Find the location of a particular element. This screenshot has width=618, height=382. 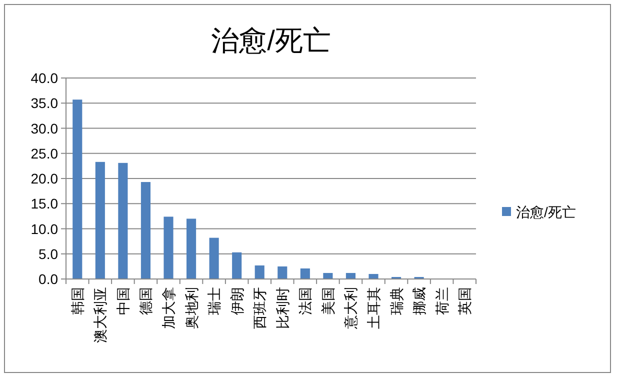

y-tick-label: 10.0 is located at coordinates (44, 228).